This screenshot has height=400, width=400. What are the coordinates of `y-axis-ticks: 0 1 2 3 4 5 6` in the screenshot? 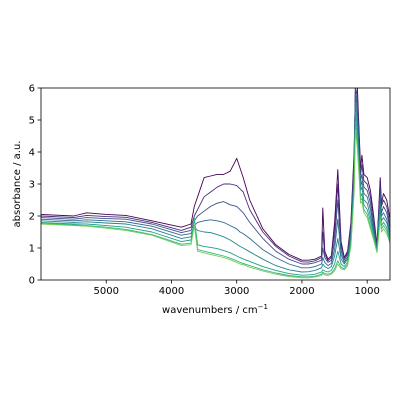 It's located at (35, 185).